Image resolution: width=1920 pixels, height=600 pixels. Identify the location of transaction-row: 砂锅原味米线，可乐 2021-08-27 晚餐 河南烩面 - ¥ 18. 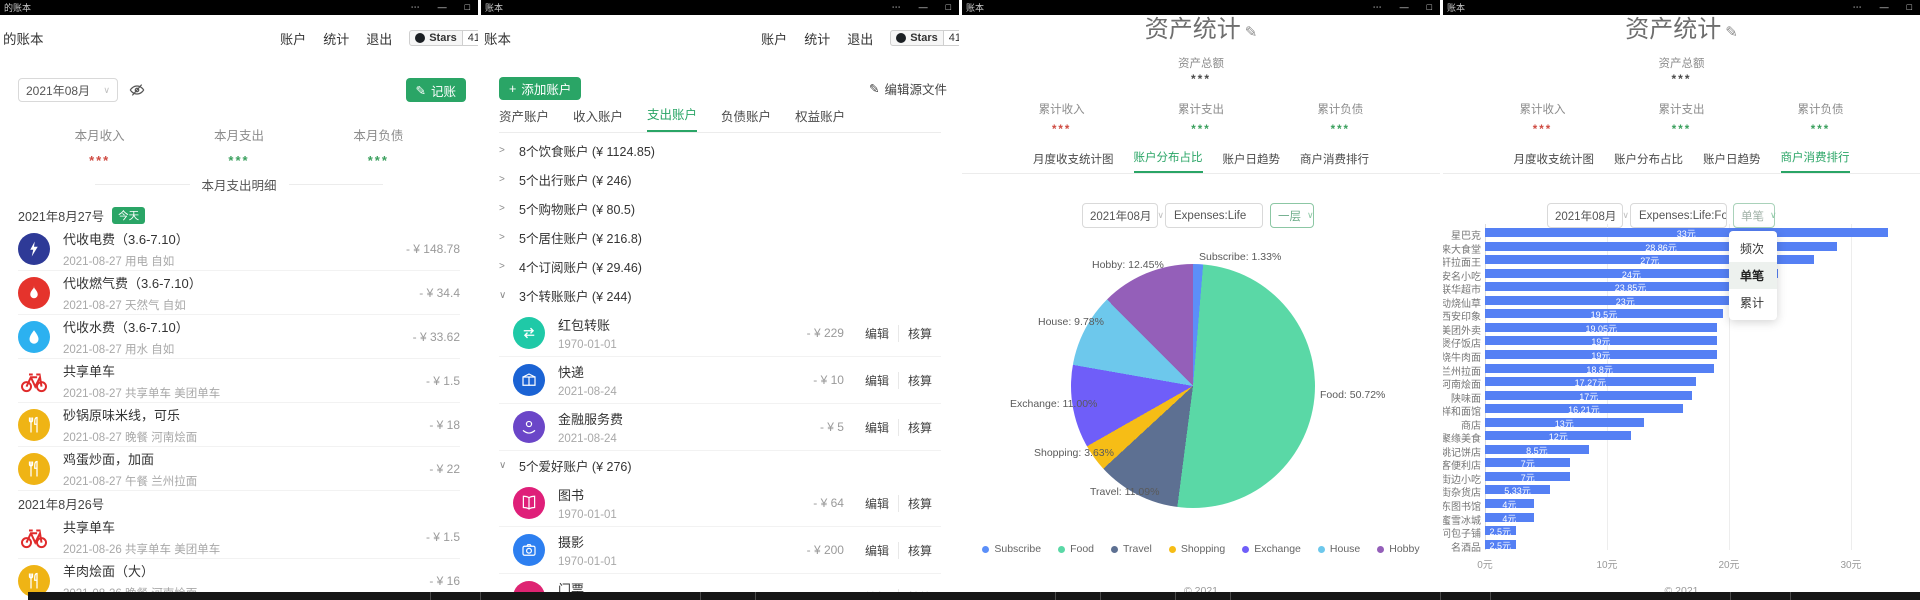
(239, 425).